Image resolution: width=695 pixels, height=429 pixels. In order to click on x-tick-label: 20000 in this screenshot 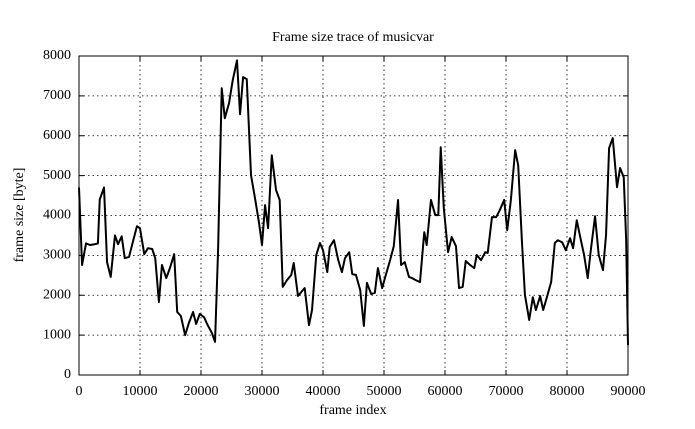, I will do `click(201, 391)`.